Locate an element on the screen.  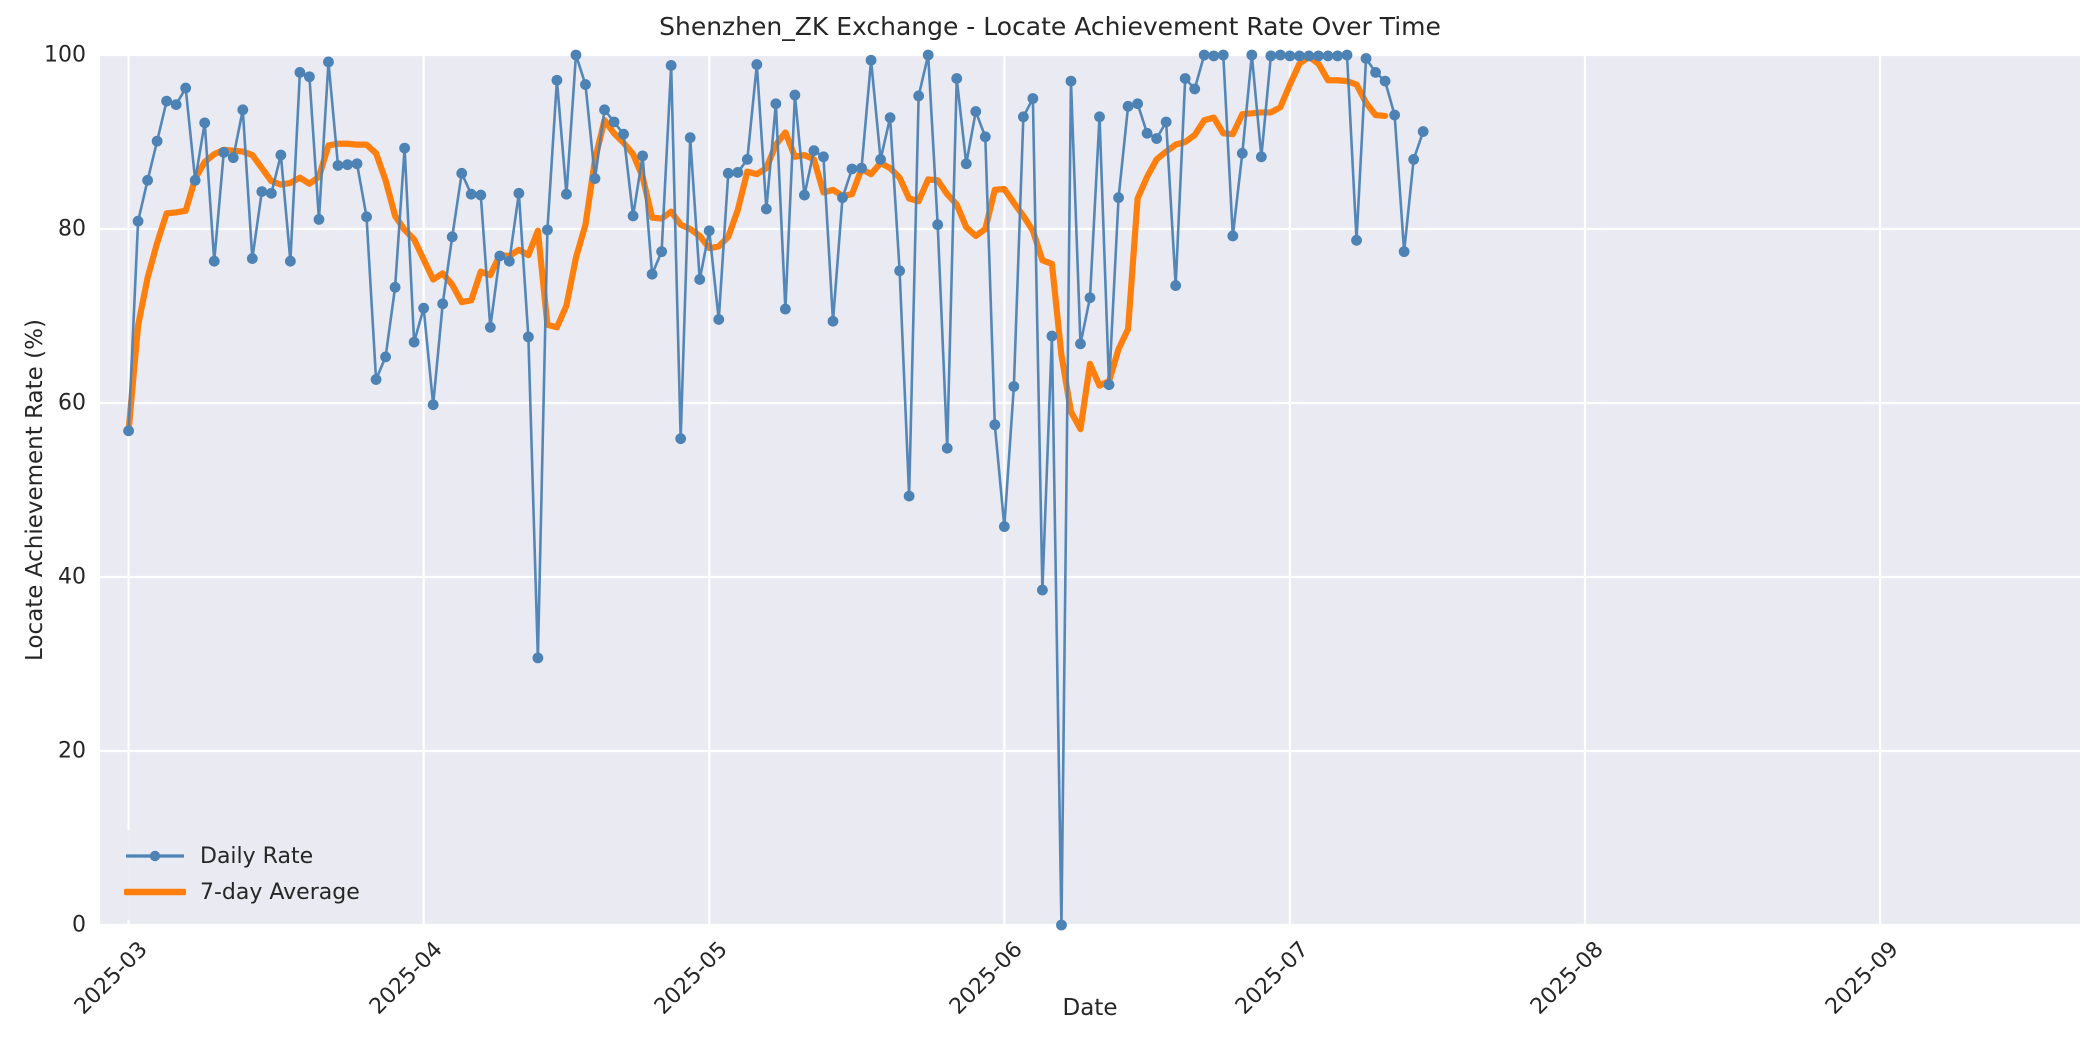
y-tick-label: 20 is located at coordinates (72, 751).